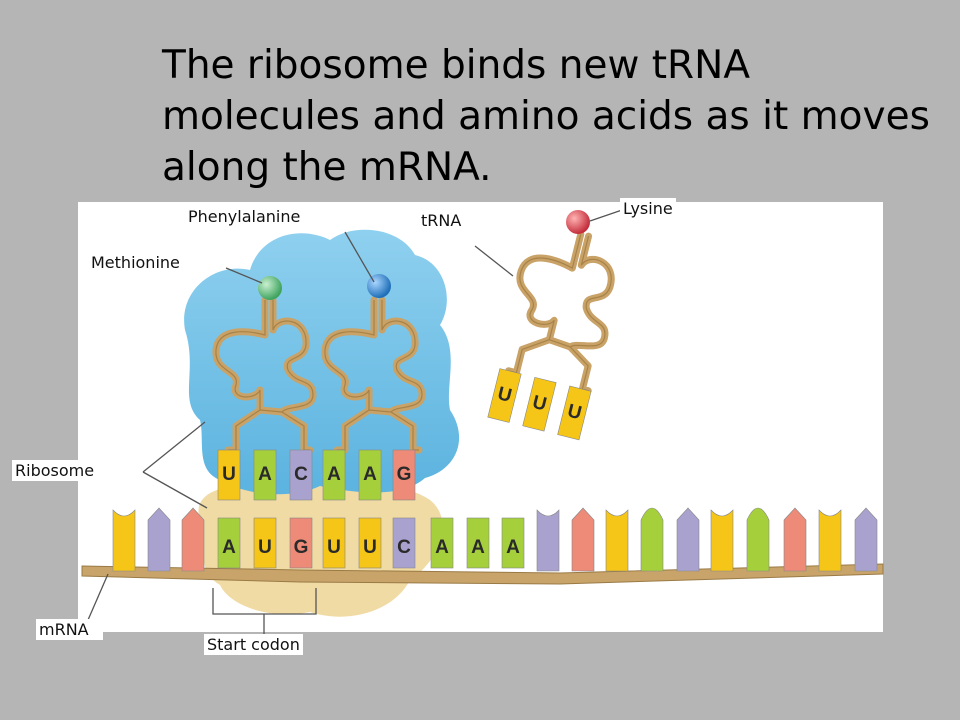  I want to click on anticodon-letter: G, so click(404, 474).